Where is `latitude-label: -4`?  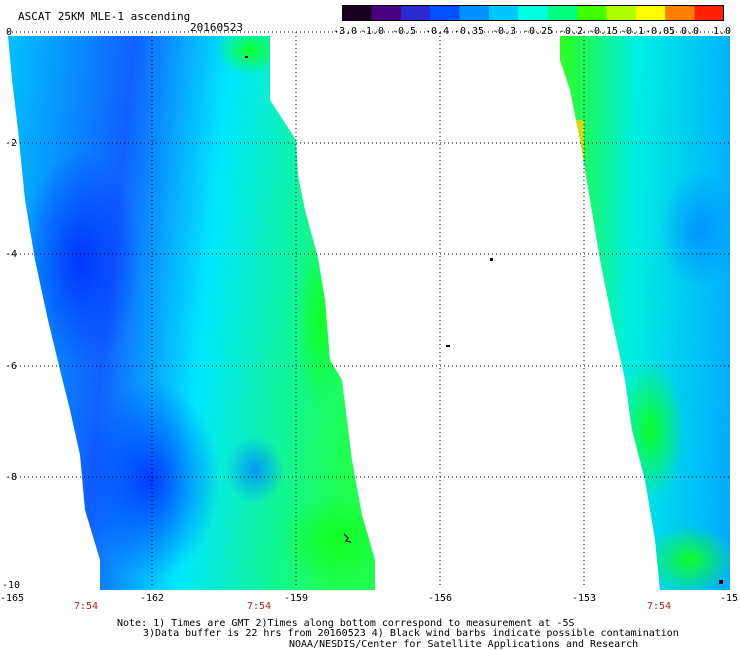
latitude-label: -4 is located at coordinates (11, 254).